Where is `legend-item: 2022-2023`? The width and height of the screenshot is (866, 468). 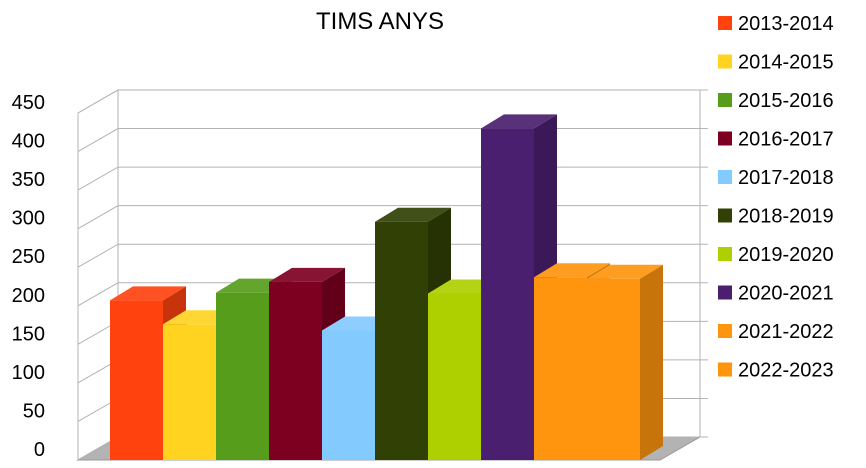
legend-item: 2022-2023 is located at coordinates (776, 371).